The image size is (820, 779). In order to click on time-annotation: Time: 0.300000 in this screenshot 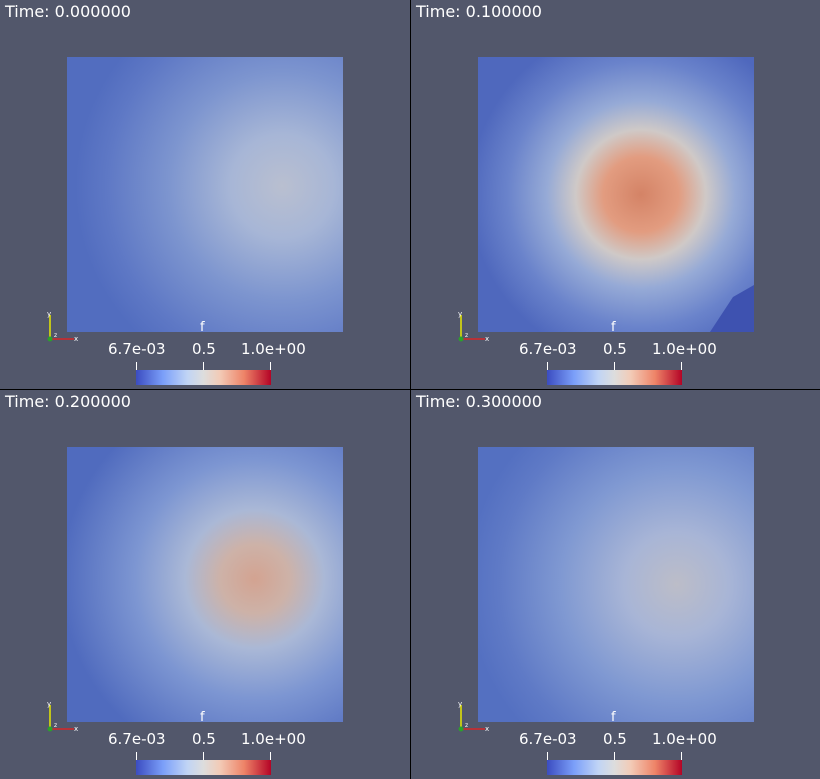, I will do `click(479, 401)`.